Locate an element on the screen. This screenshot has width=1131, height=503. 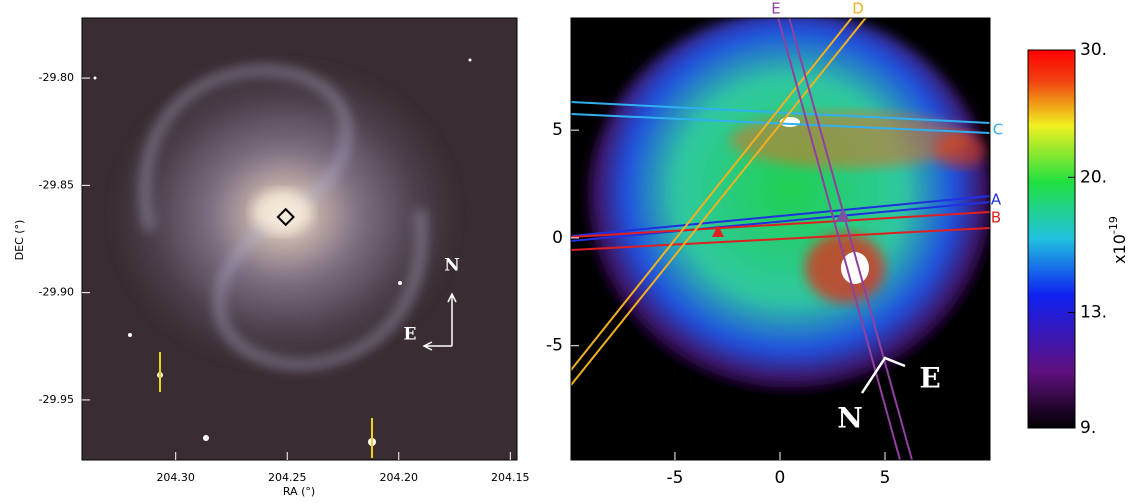
y-tick-label: 0 is located at coordinates (557, 238).